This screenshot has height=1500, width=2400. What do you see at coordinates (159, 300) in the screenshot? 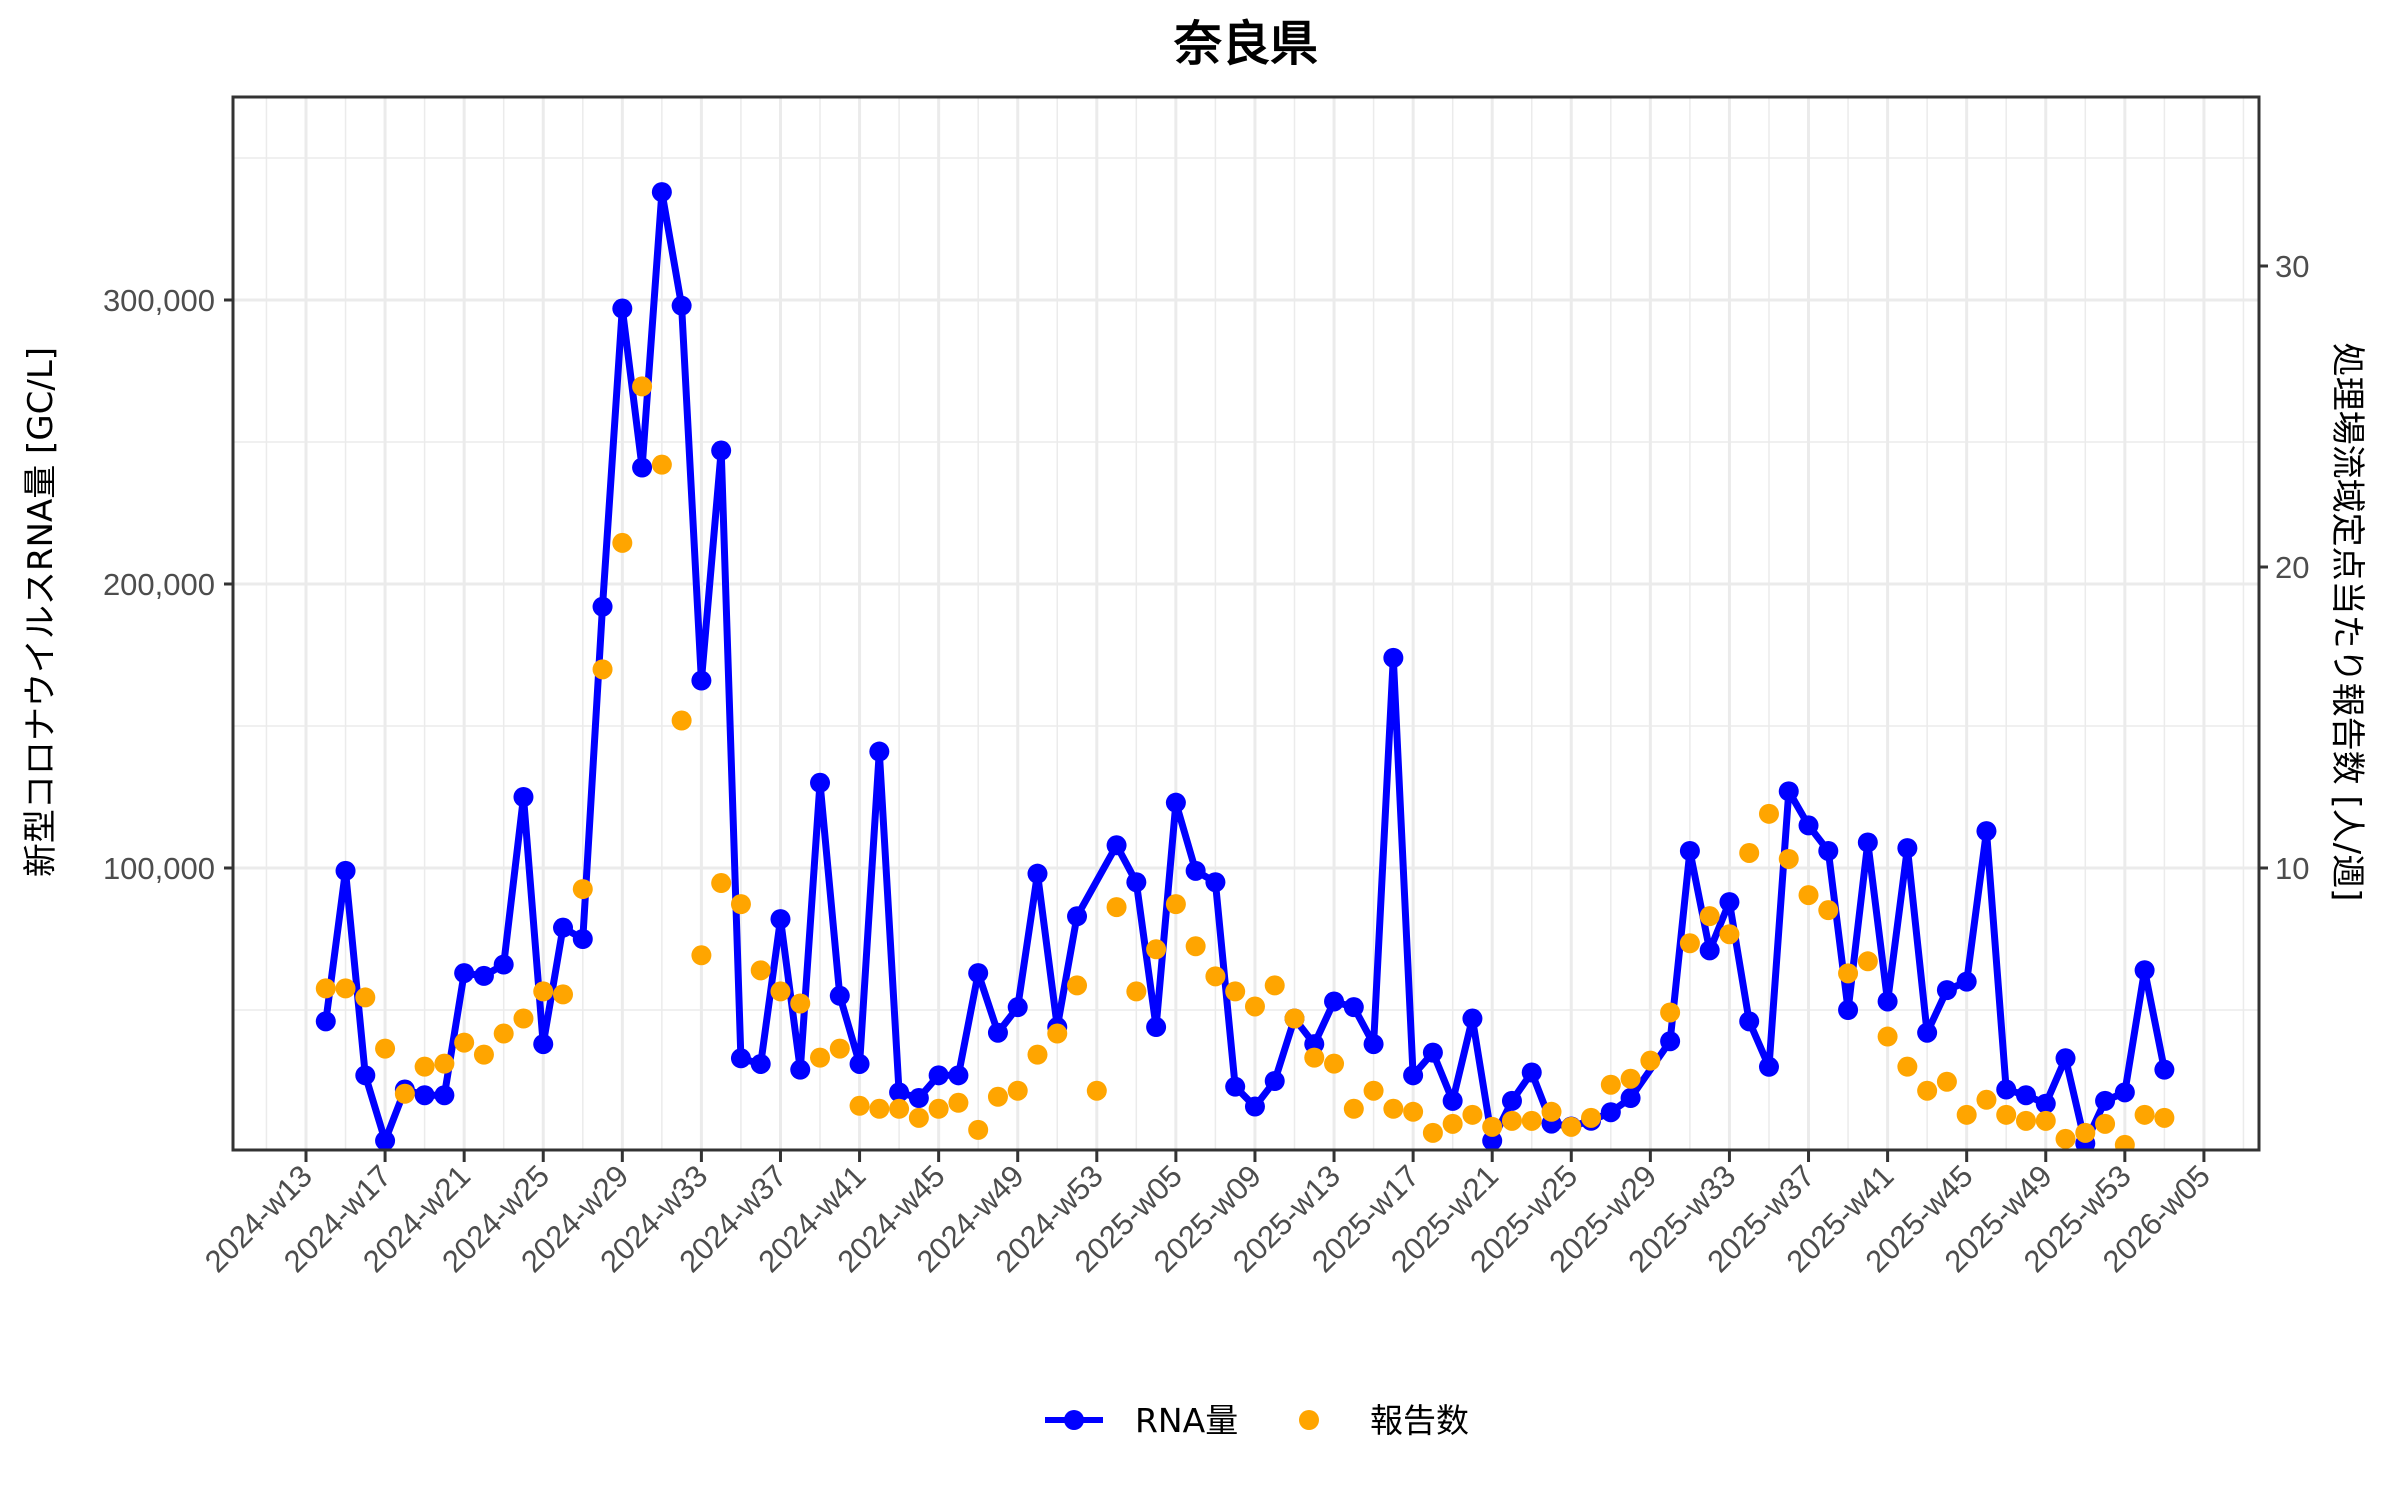
I see `y-tick-label: 300,000` at bounding box center [159, 300].